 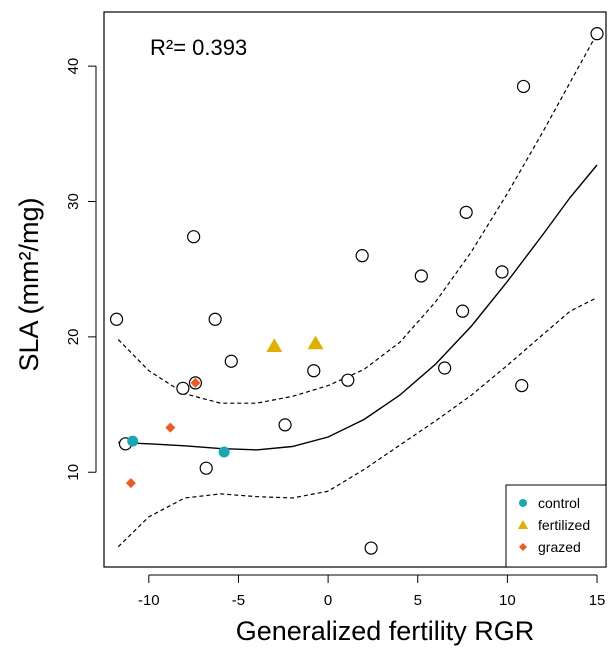 I want to click on legend-marker-grazed, so click(x=523, y=547).